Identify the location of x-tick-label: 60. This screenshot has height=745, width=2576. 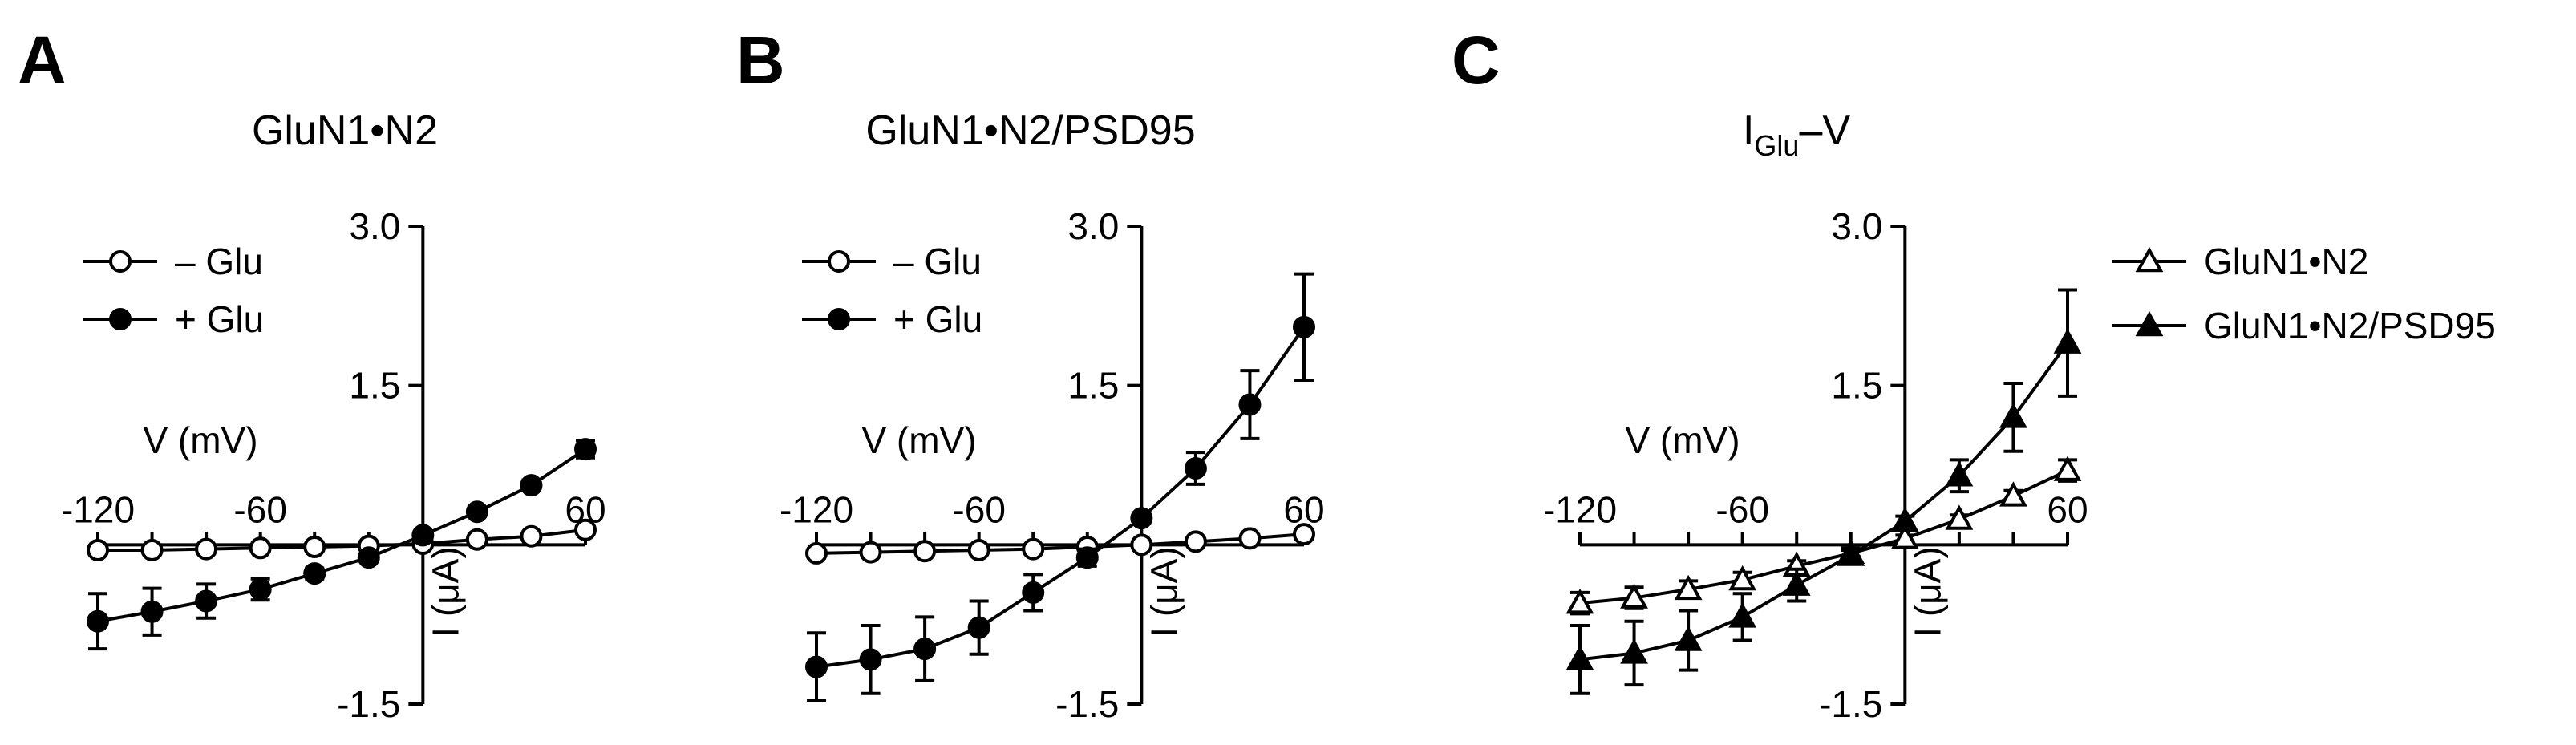
(2067, 509).